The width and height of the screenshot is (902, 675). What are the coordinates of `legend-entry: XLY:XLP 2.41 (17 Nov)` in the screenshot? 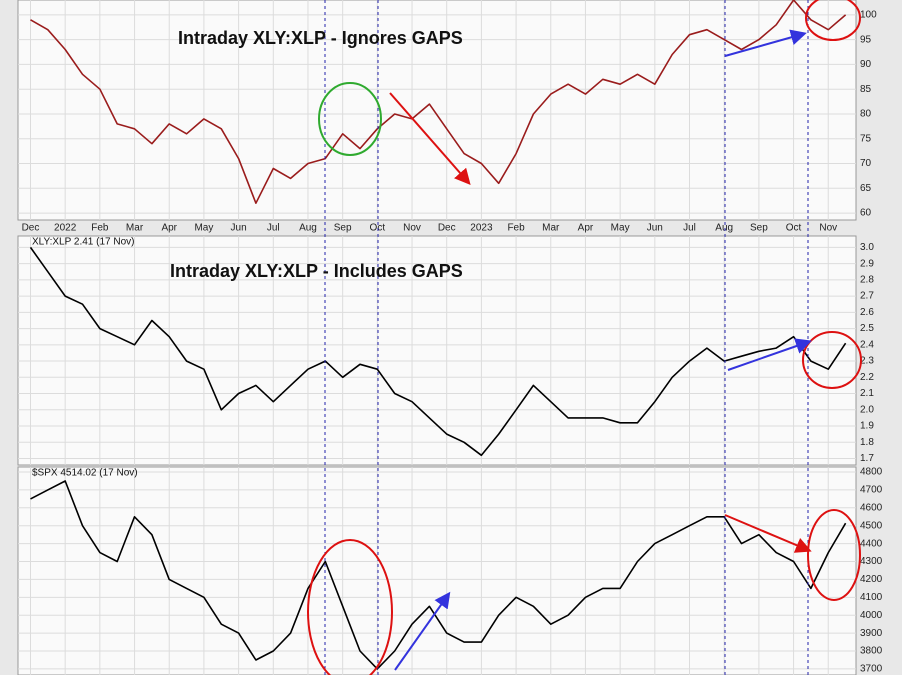 It's located at (83, 242).